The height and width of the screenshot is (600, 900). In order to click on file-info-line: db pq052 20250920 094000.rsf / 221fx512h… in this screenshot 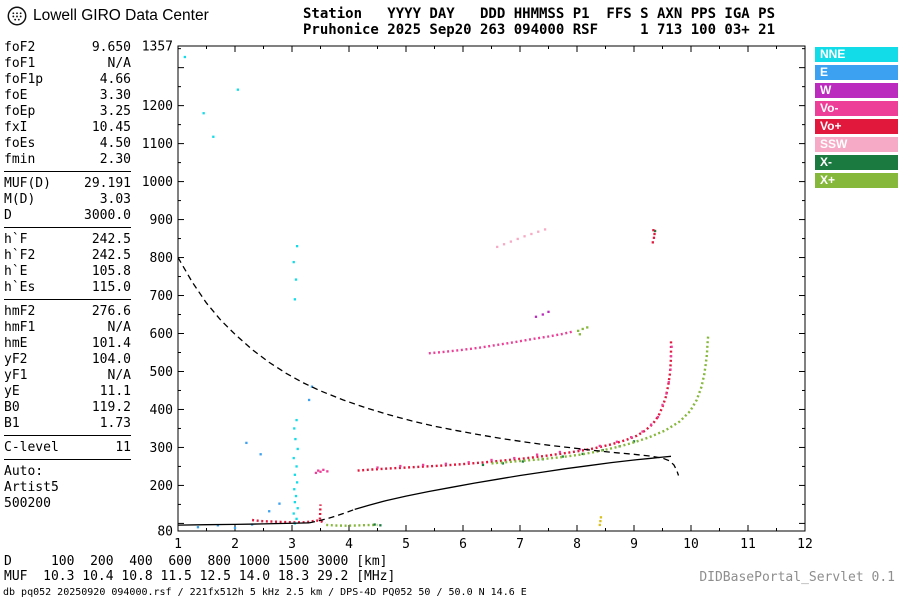, I will do `click(265, 592)`.